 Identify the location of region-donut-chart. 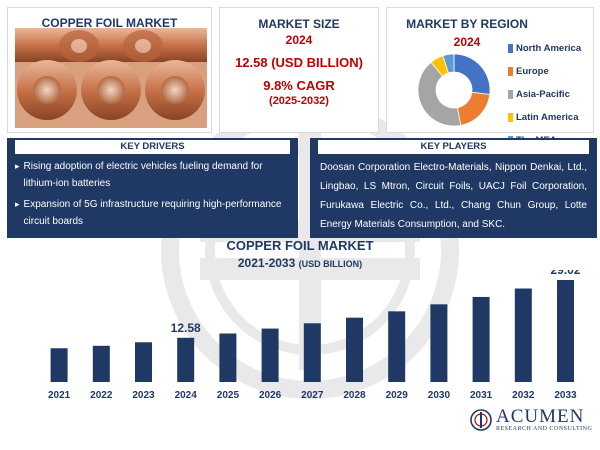
(454, 90).